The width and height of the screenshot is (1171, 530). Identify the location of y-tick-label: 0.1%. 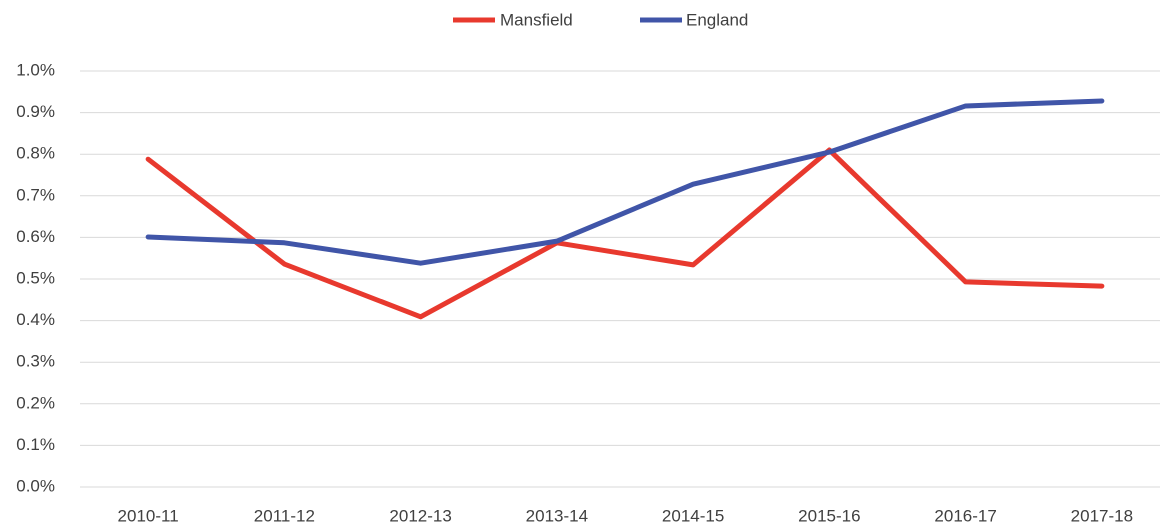
(35, 444).